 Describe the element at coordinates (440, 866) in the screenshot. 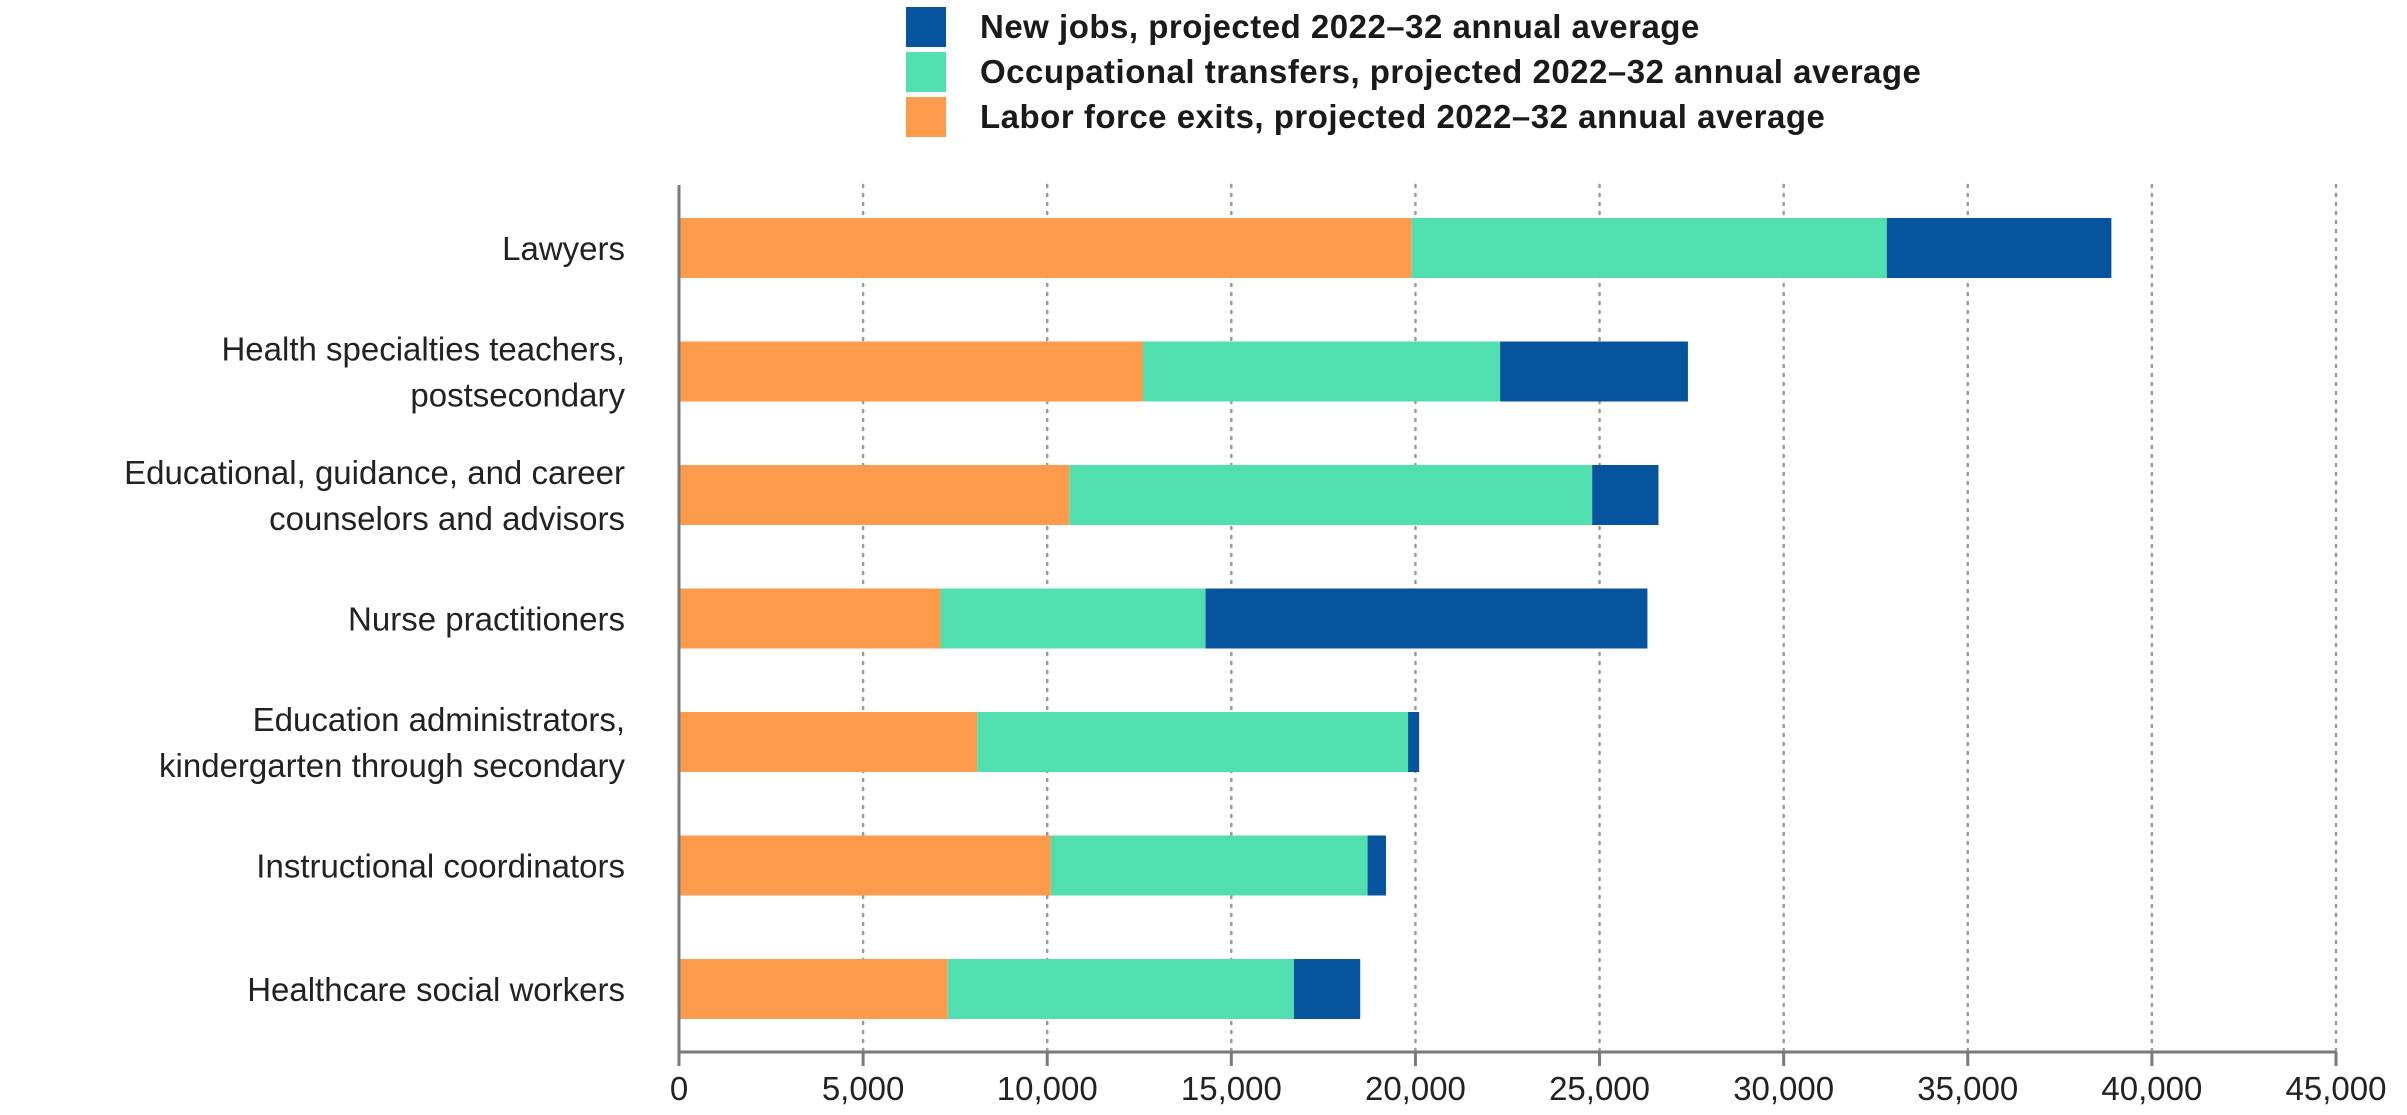

I see `category-label-5-line-0: Instructional coordinators` at that location.